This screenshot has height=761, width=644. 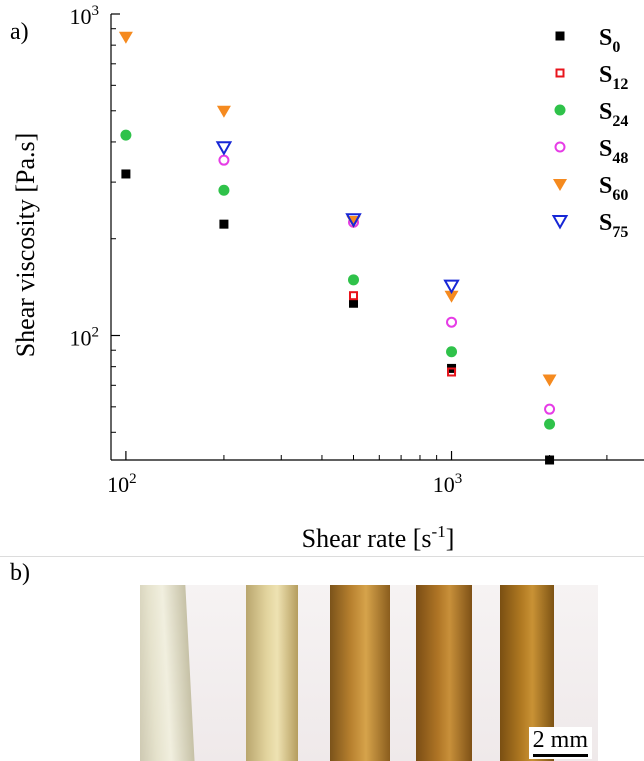 What do you see at coordinates (85, 338) in the screenshot?
I see `y-tick-label: 10²` at bounding box center [85, 338].